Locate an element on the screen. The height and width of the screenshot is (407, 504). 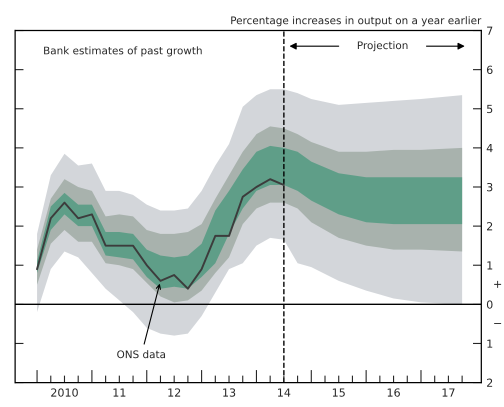
y-tick-label: 6 is located at coordinates (489, 70).